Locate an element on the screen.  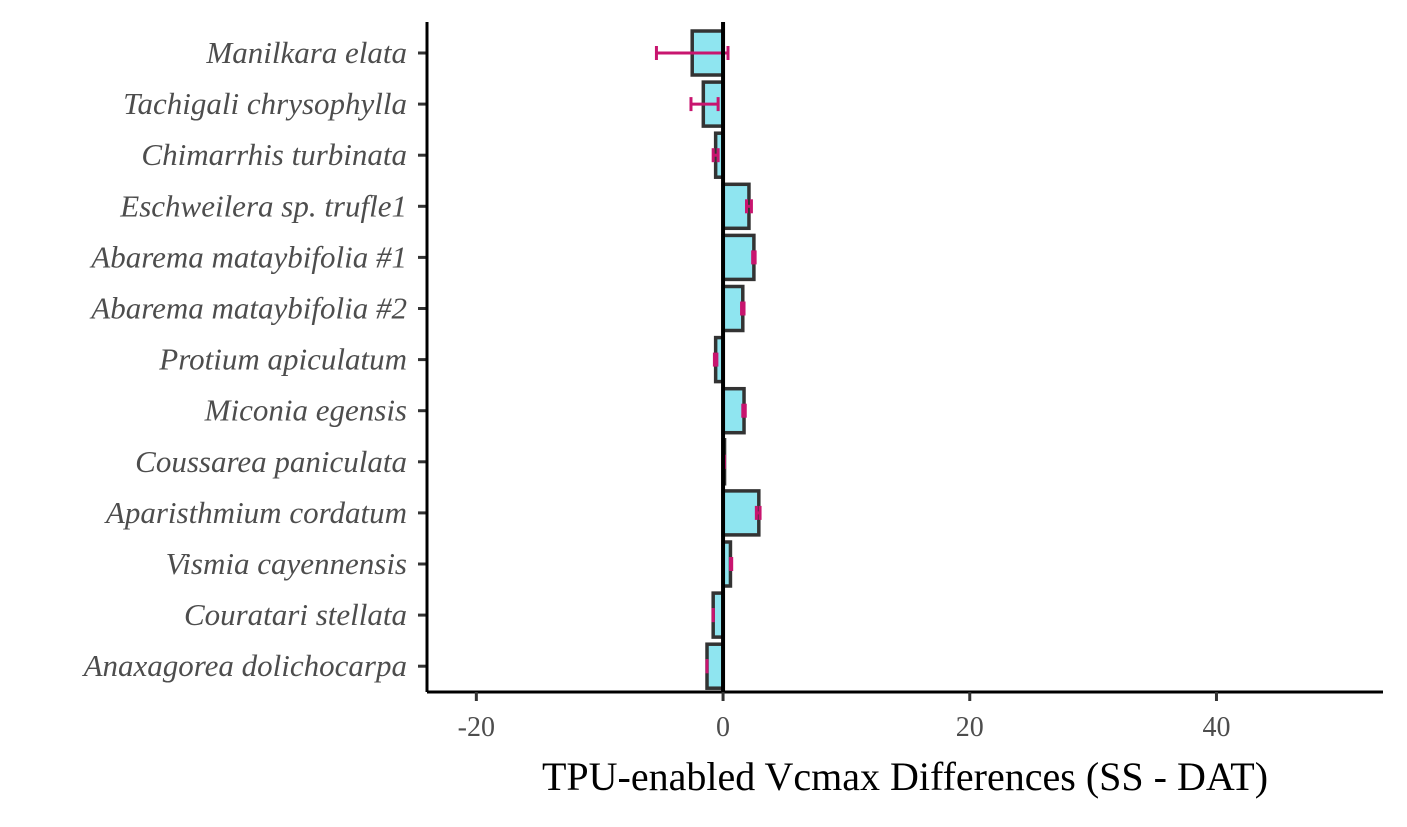
x-tick-label: 20 is located at coordinates (970, 727).